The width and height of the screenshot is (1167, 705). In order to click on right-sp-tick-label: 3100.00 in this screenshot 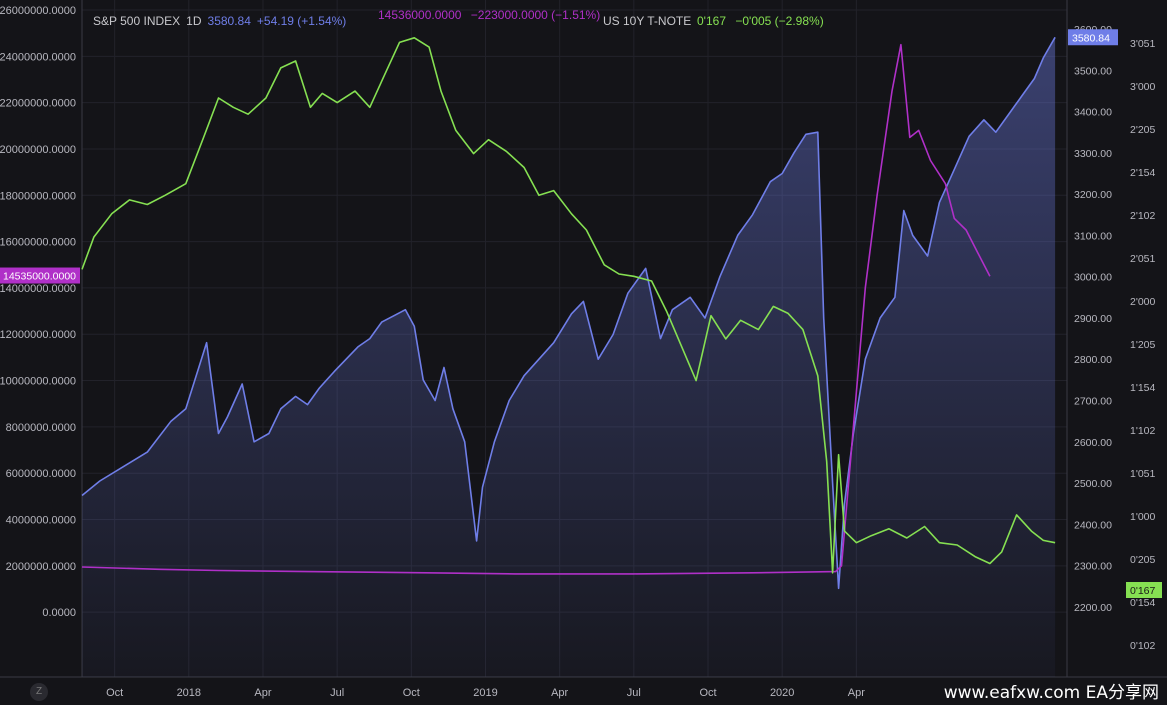, I will do `click(1093, 236)`.